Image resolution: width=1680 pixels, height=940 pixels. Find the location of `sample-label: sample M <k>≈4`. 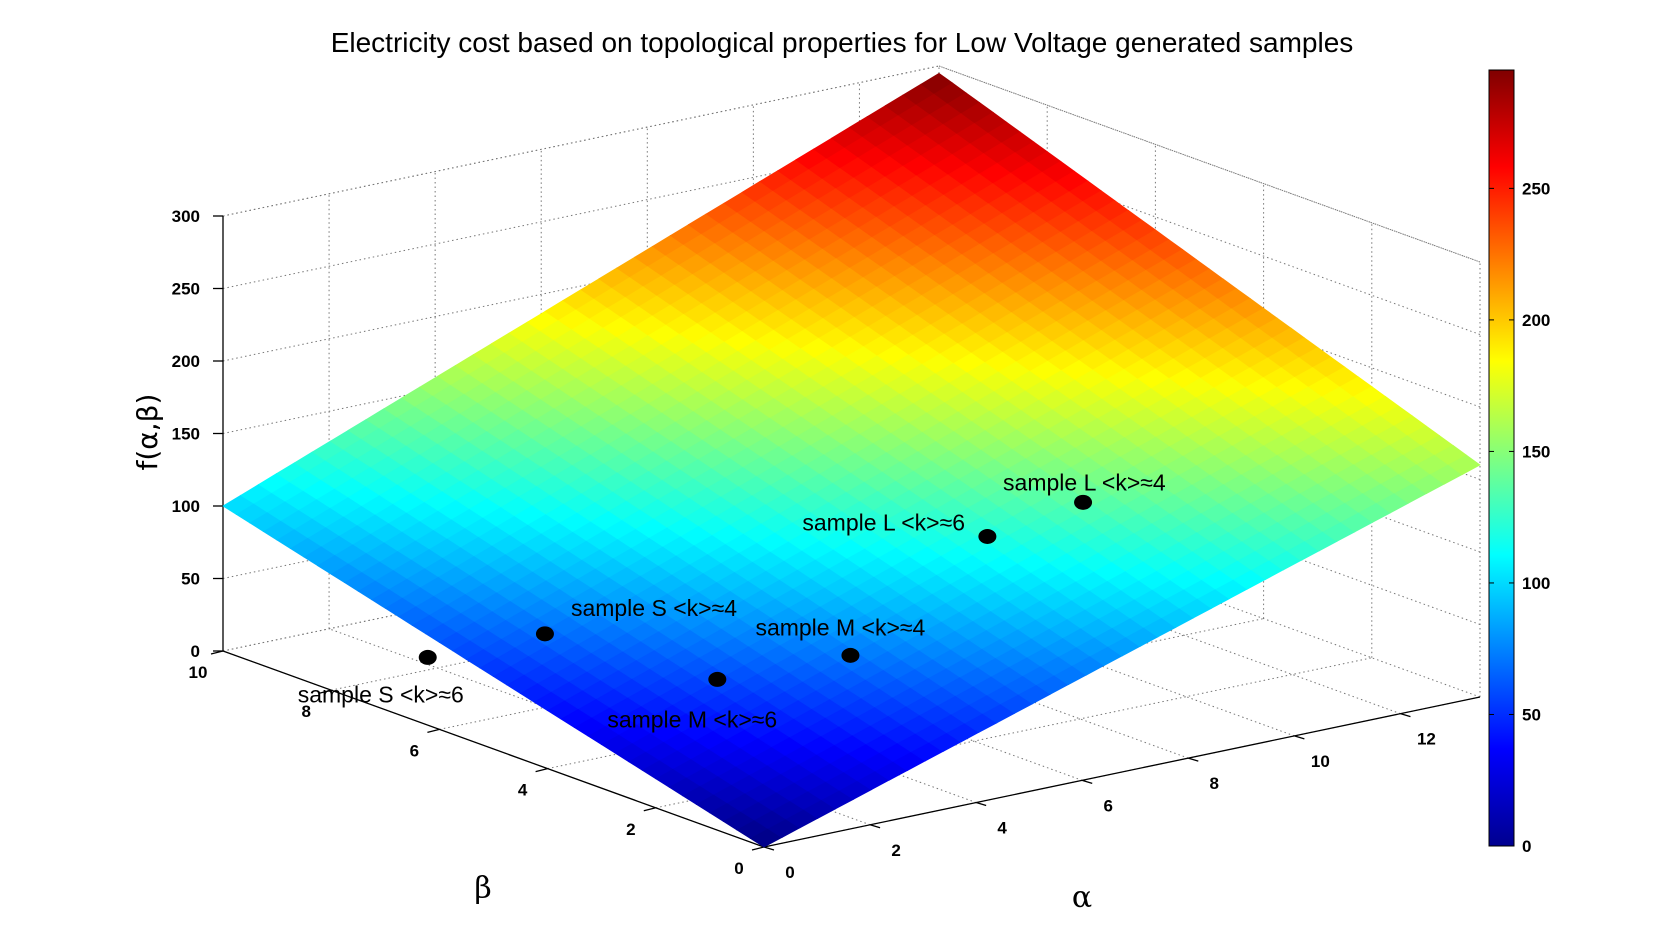

sample-label: sample M <k>≈4 is located at coordinates (840, 627).